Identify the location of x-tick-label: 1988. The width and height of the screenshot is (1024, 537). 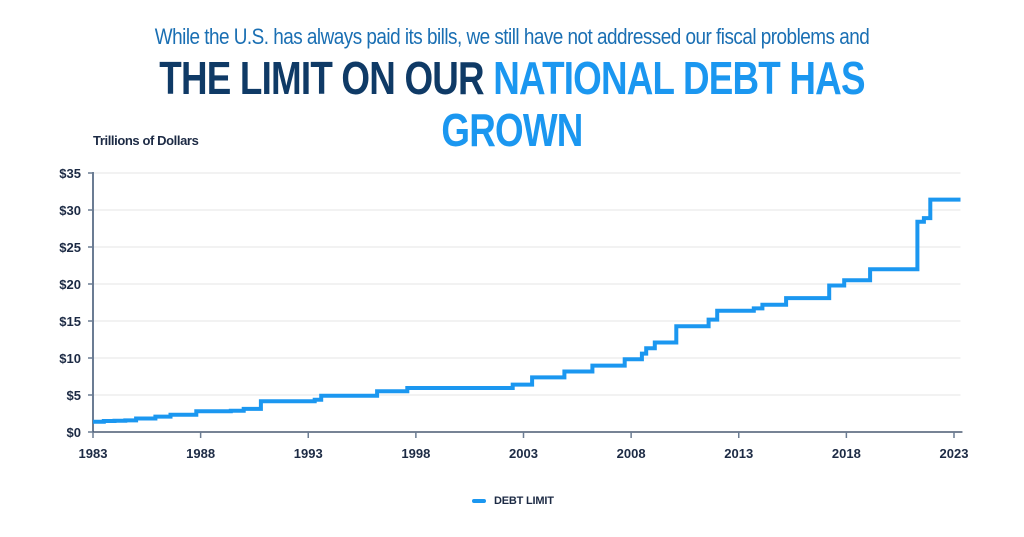
(200, 453).